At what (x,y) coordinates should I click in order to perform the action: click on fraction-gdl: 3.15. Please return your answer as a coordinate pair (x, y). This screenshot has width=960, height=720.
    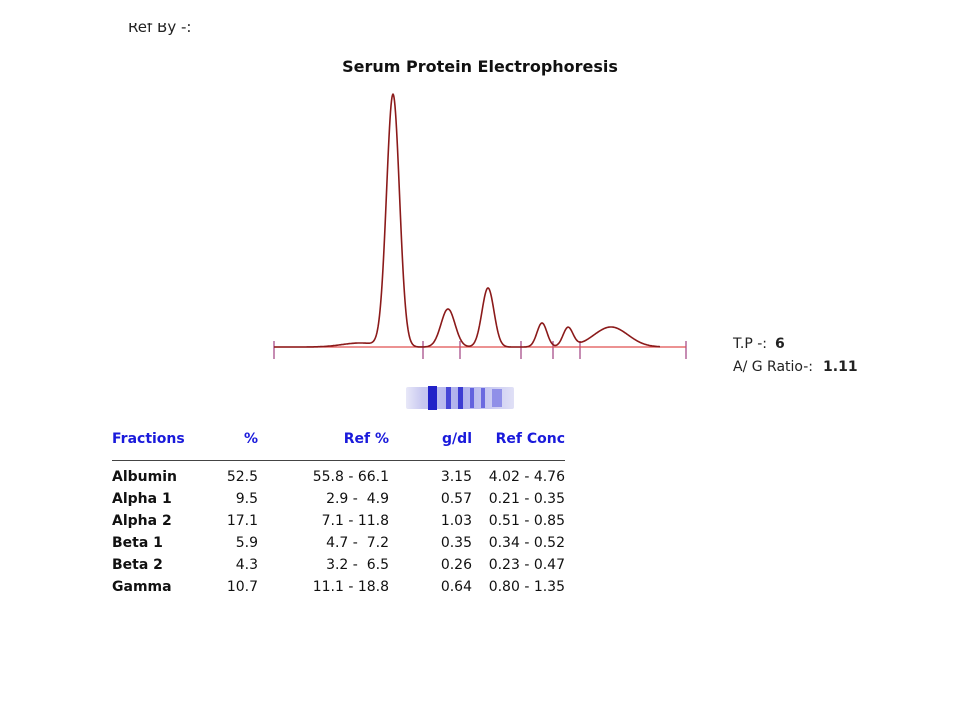
    Looking at the image, I should click on (456, 477).